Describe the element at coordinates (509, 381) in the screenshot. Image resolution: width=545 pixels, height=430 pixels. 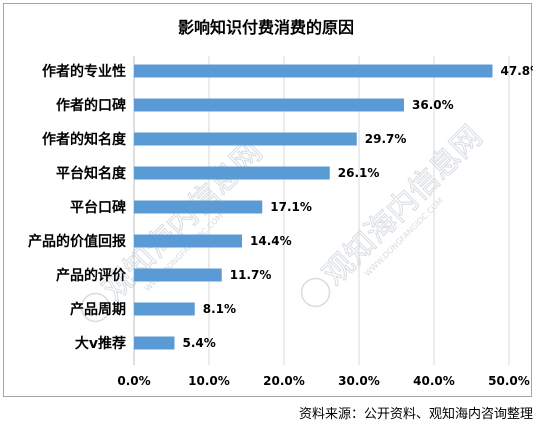
I see `x-tick-label: 50.0%` at that location.